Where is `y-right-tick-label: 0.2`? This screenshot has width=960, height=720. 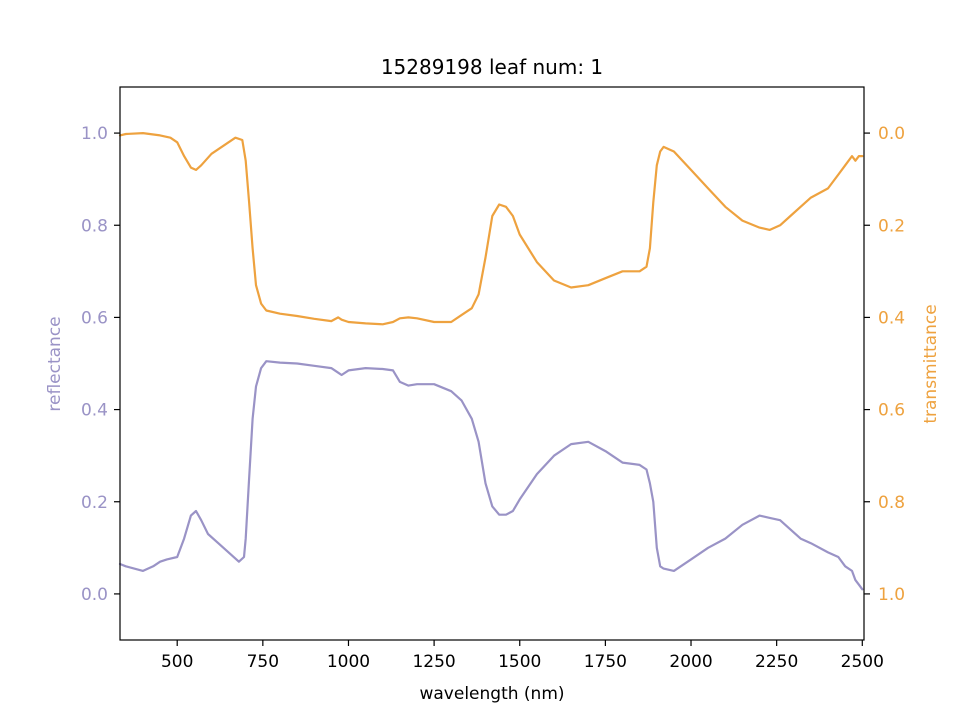 y-right-tick-label: 0.2 is located at coordinates (891, 226).